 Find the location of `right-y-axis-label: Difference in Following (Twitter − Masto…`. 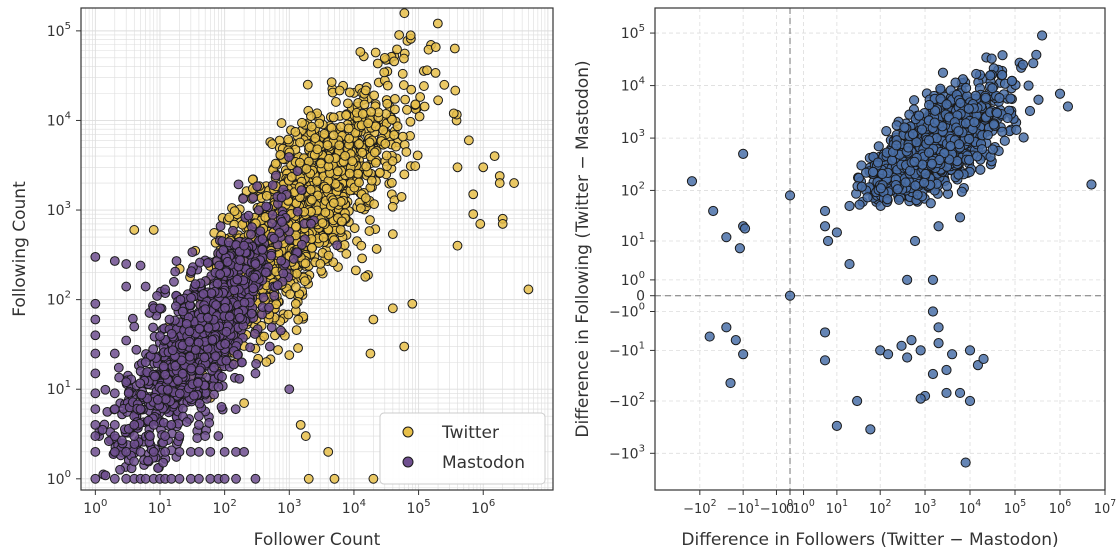

right-y-axis-label: Difference in Following (Twitter − Masto… is located at coordinates (583, 248).